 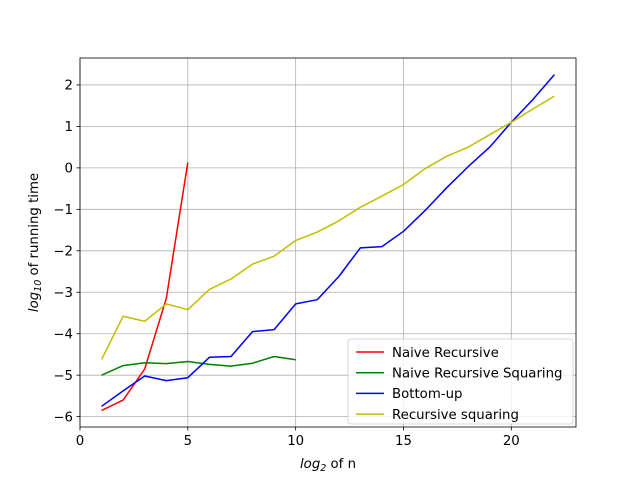 What do you see at coordinates (310, 464) in the screenshot?
I see `x-axis-label-base: log` at bounding box center [310, 464].